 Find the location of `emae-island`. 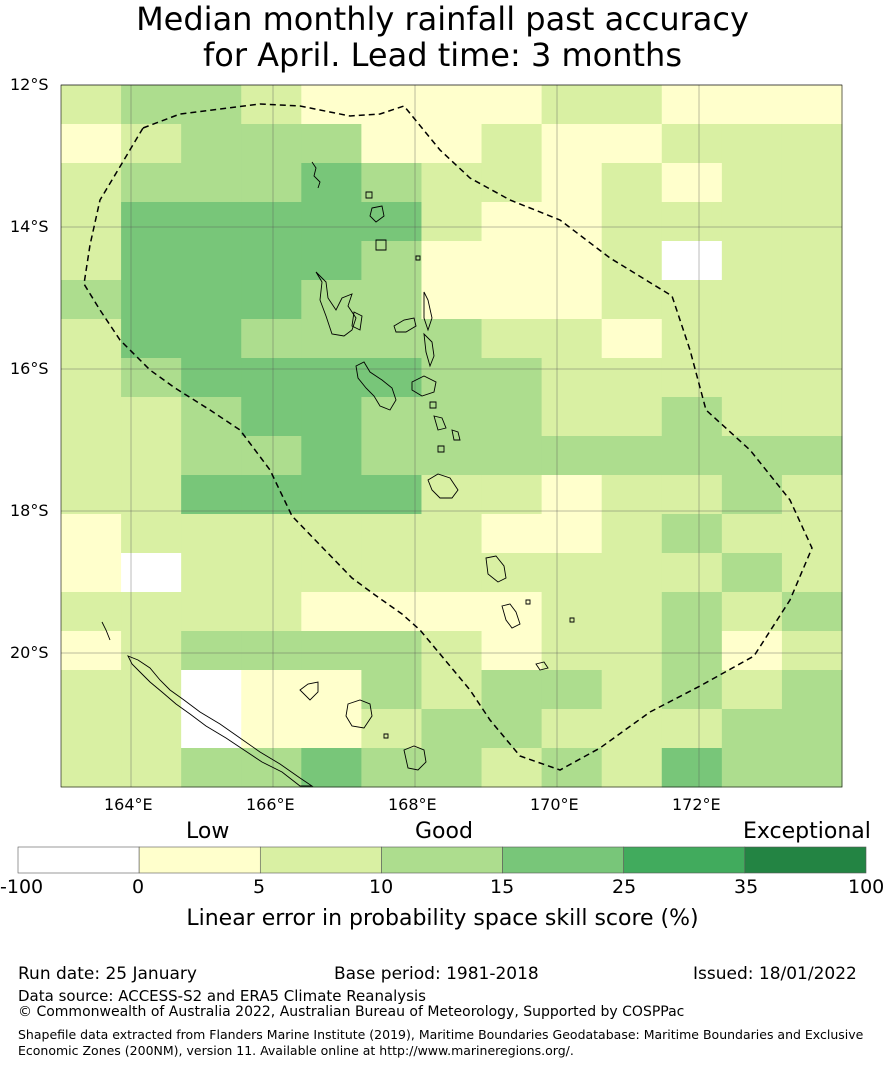

emae-island is located at coordinates (441, 449).